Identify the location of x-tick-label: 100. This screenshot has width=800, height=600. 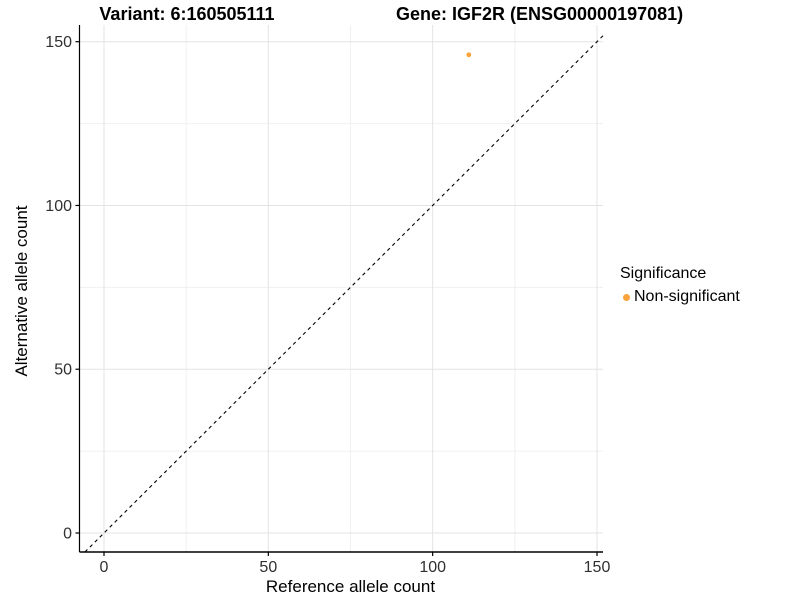
(432, 567).